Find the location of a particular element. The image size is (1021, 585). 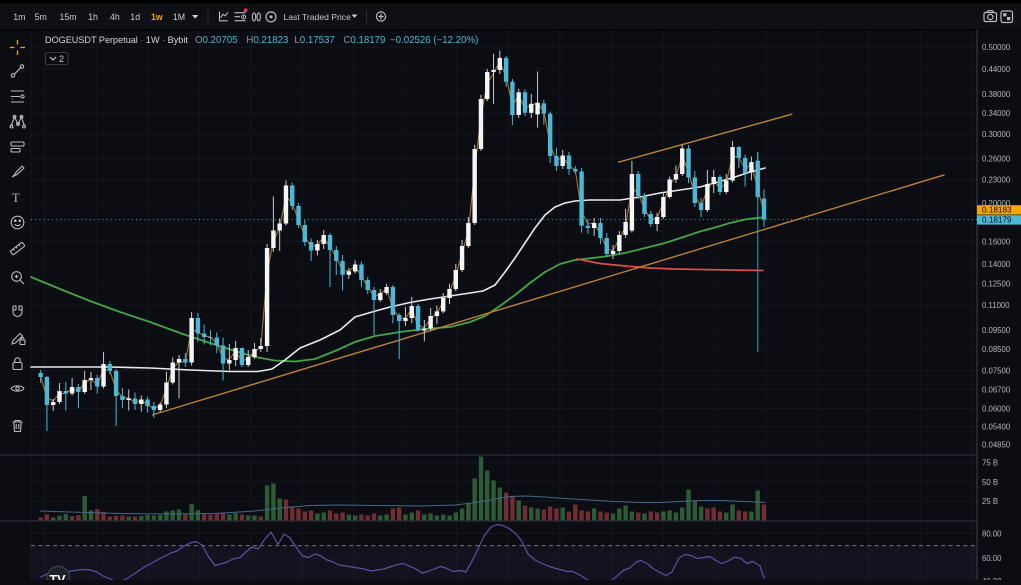

svg-text: 2 is located at coordinates (61, 59).